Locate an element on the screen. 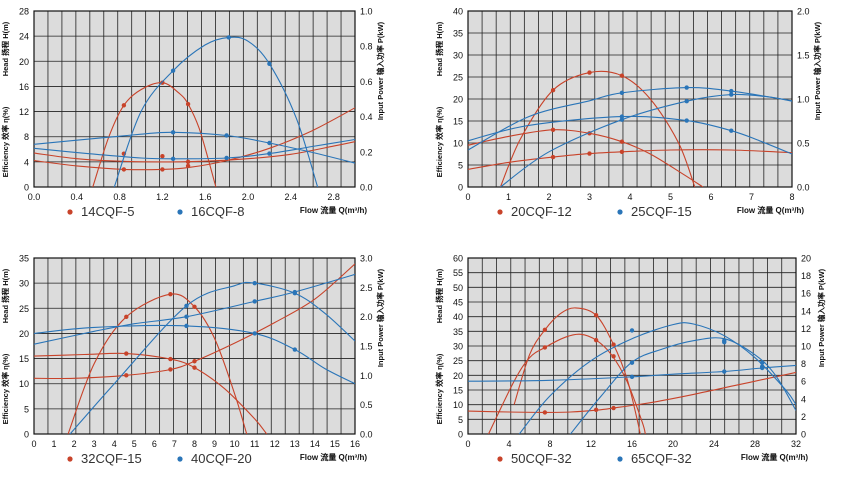 The width and height of the screenshot is (848, 483). y2-tick-label: 4 is located at coordinates (803, 399).